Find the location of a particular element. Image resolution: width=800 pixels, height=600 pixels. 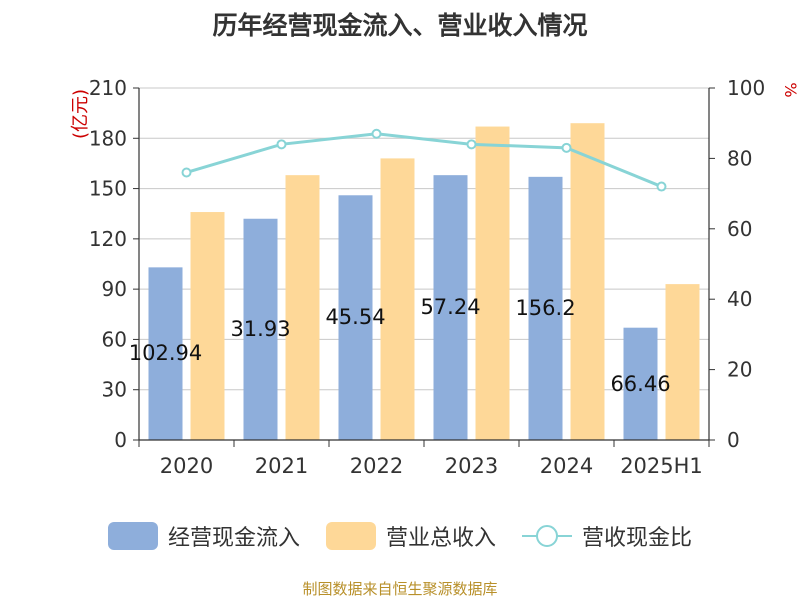

y-left-tick-label: 210 is located at coordinates (108, 88).